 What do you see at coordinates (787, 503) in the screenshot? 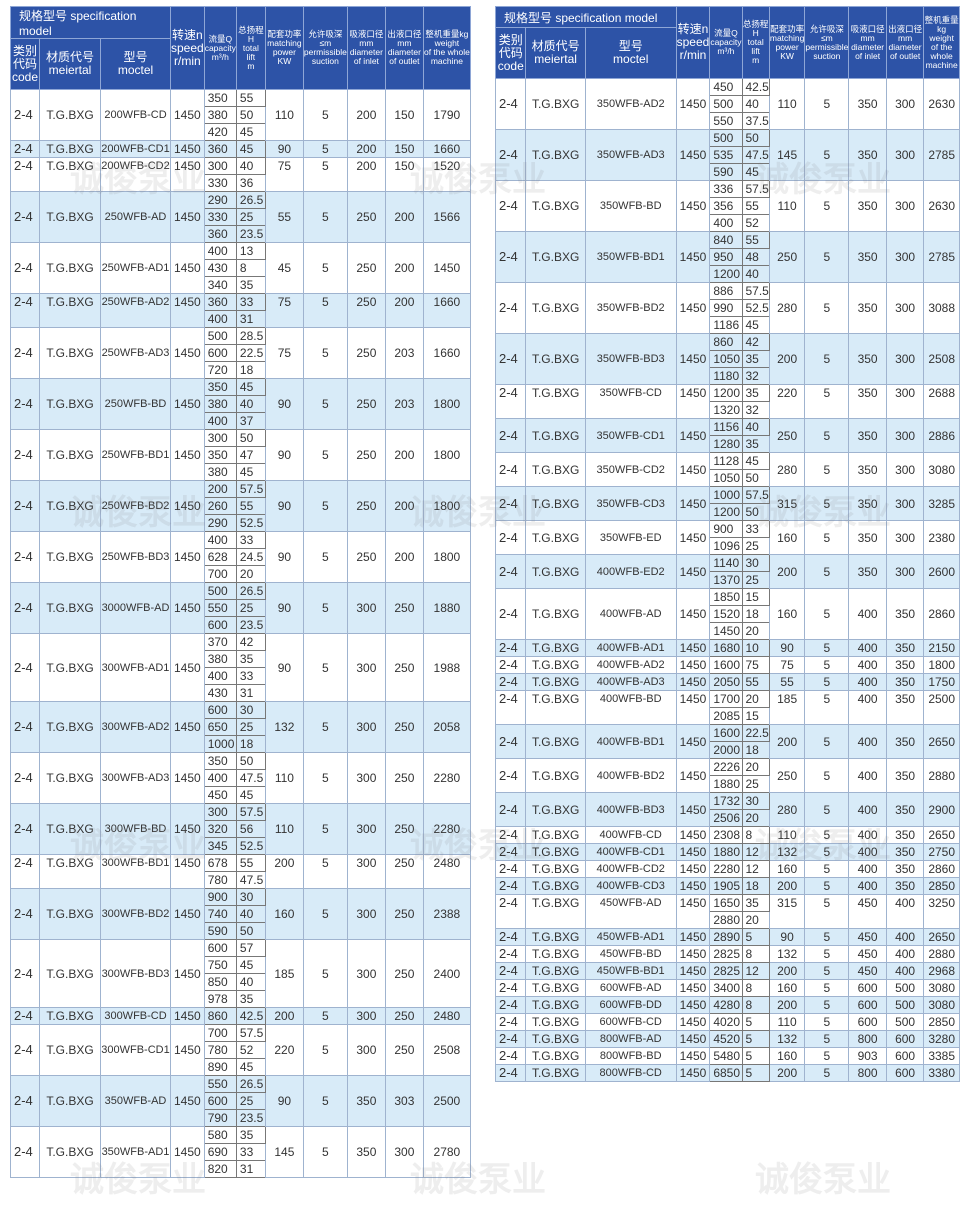
I see `power-cell: 315` at bounding box center [787, 503].